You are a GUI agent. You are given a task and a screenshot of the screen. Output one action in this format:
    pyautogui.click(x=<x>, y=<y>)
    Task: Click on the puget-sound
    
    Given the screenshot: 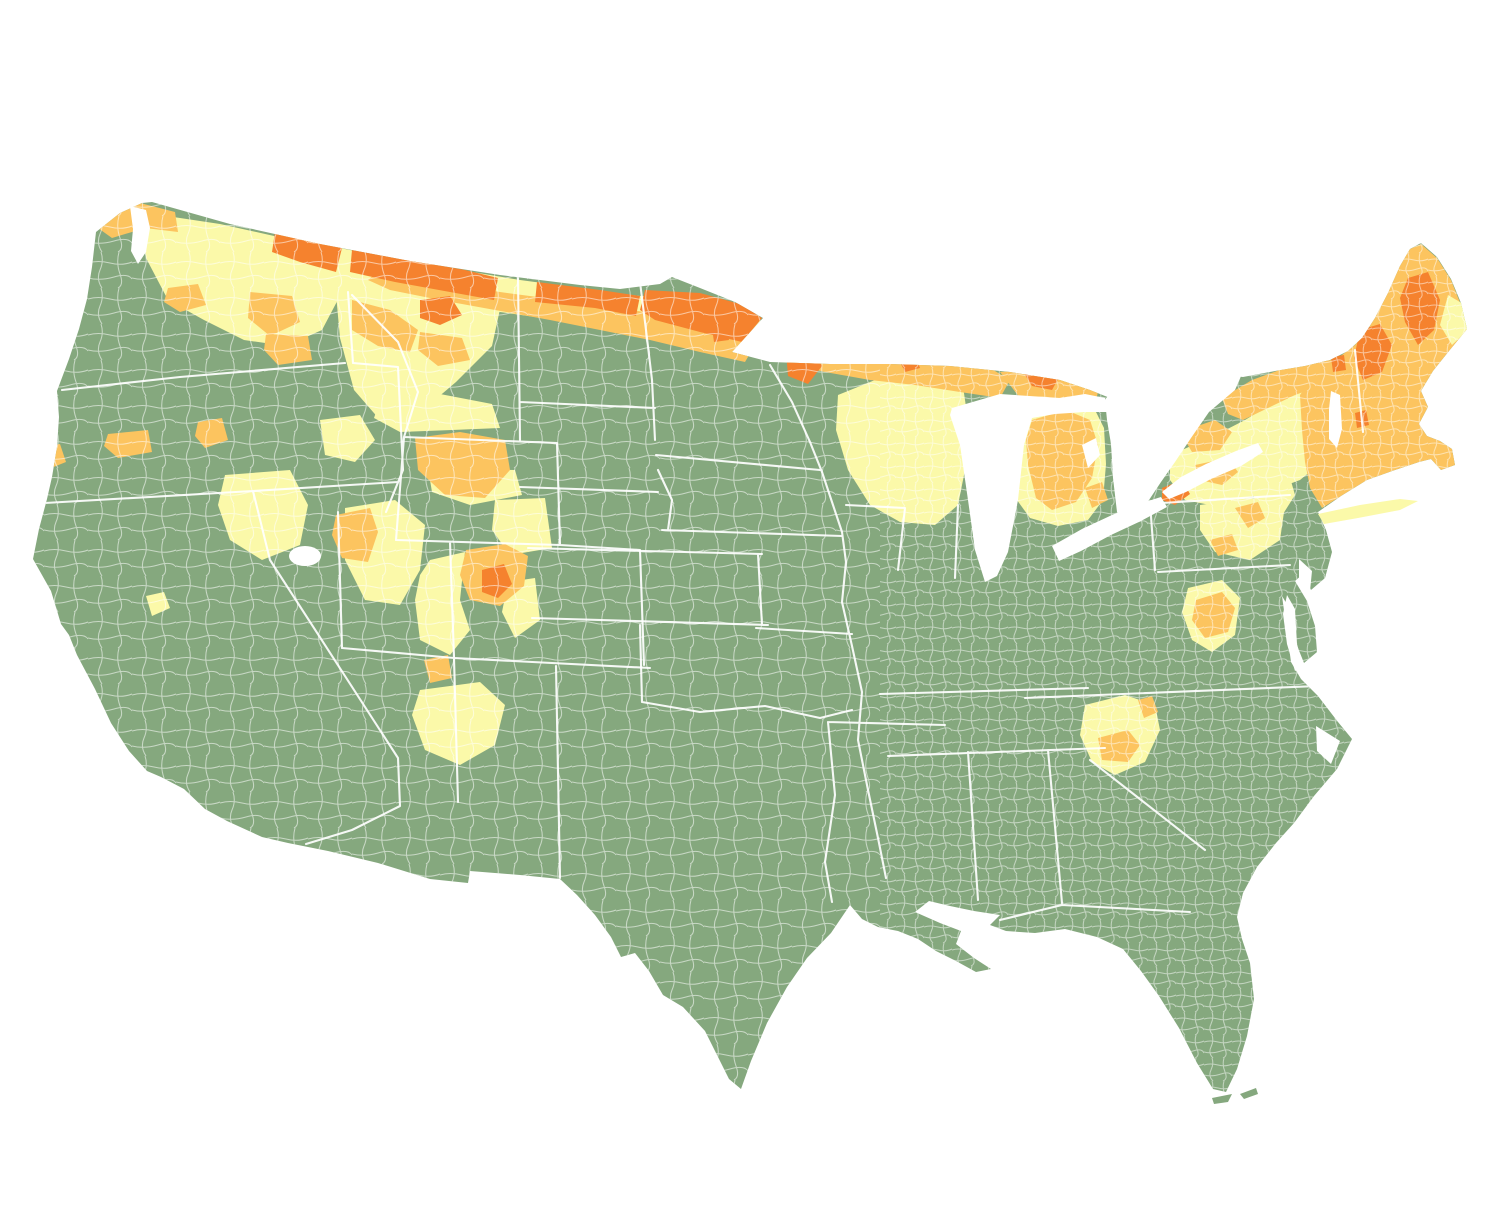 What is the action you would take?
    pyautogui.click(x=140, y=235)
    